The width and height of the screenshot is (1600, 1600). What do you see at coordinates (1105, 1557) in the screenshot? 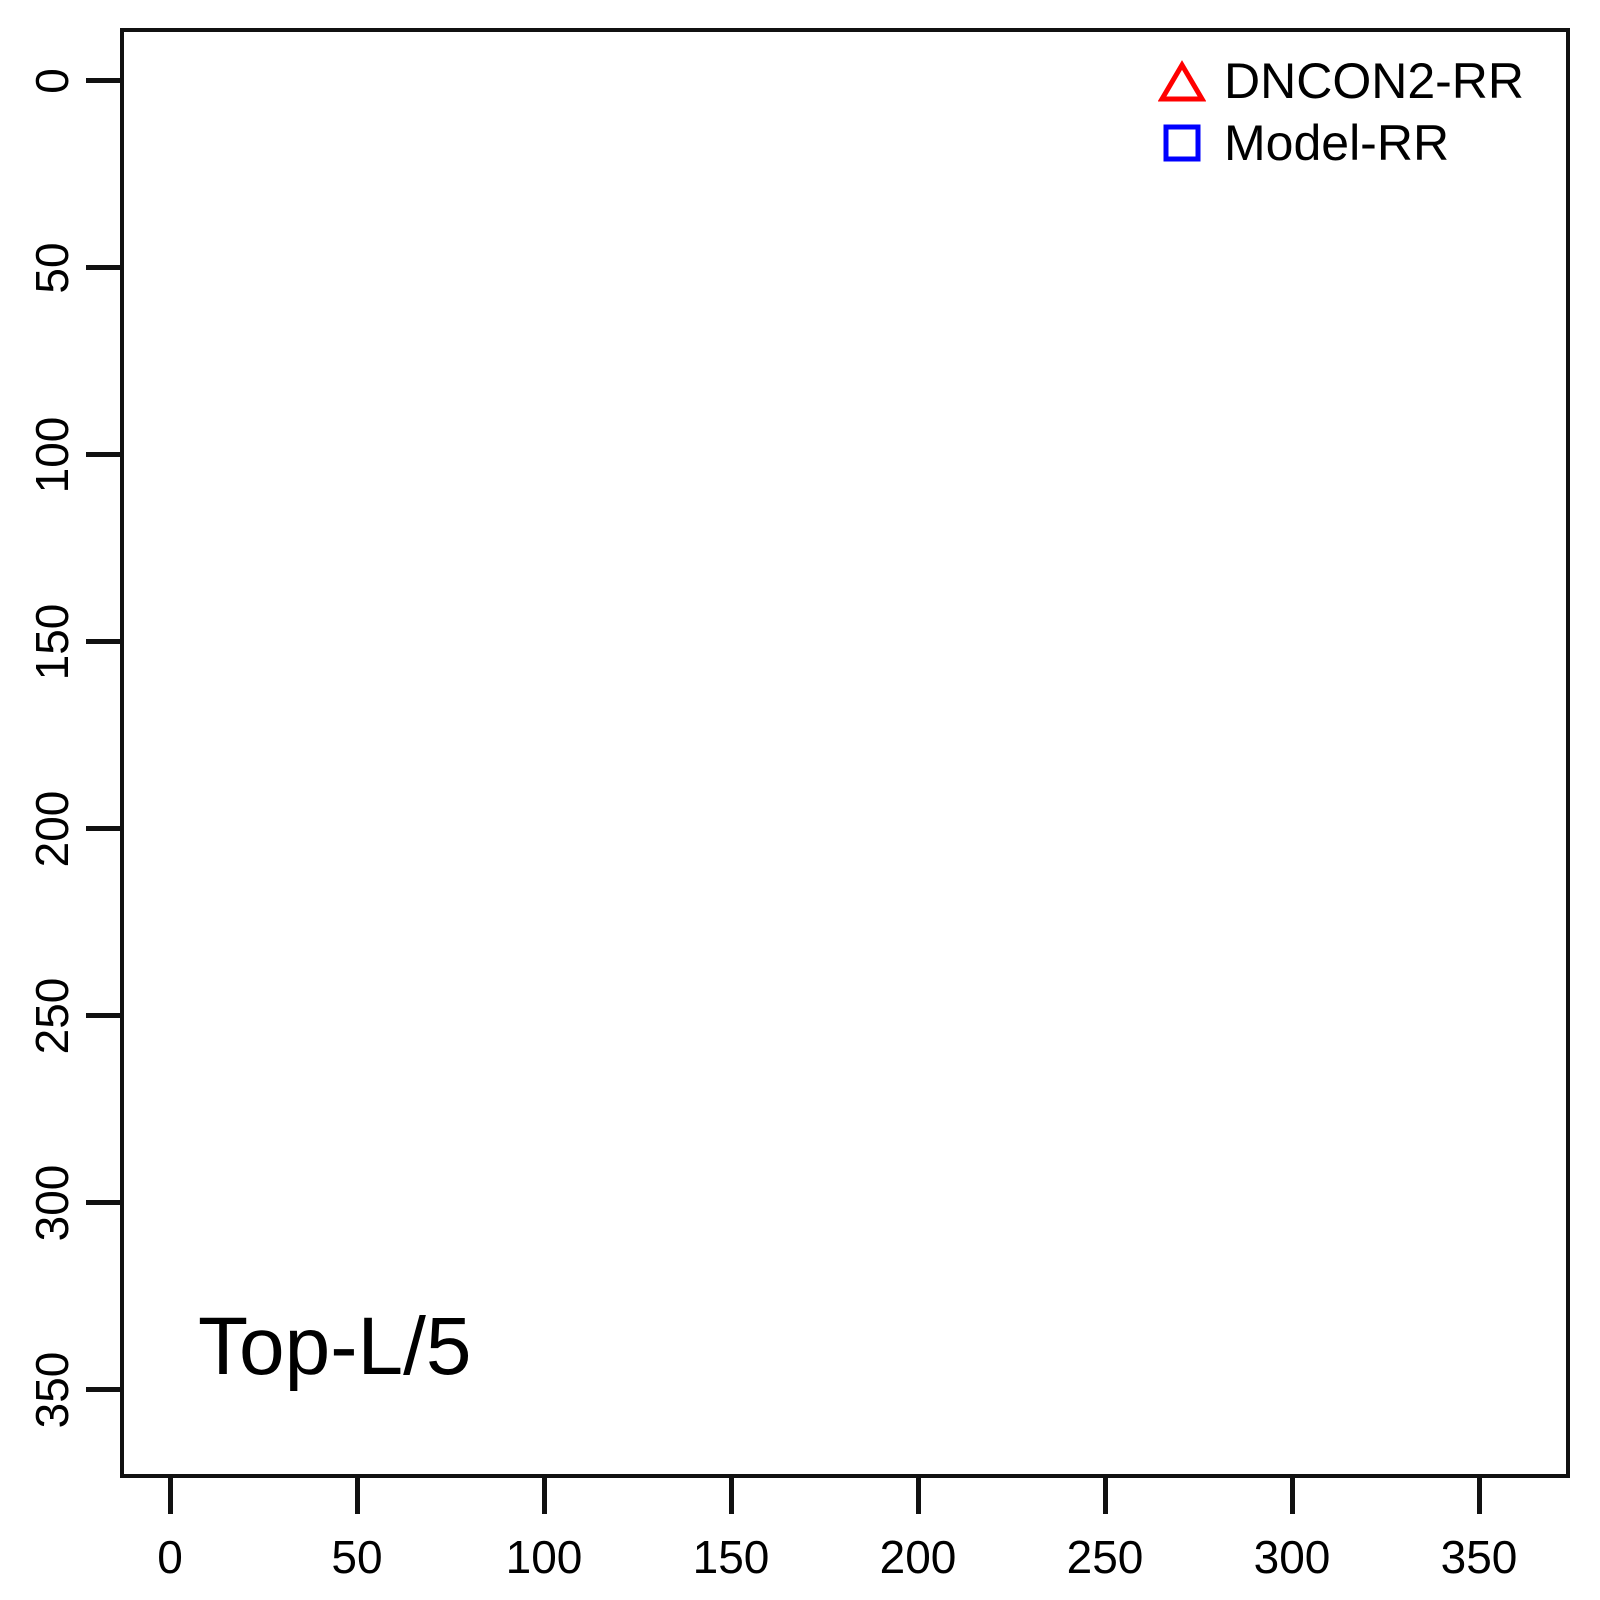
I see `x-tick-label: 250` at bounding box center [1105, 1557].